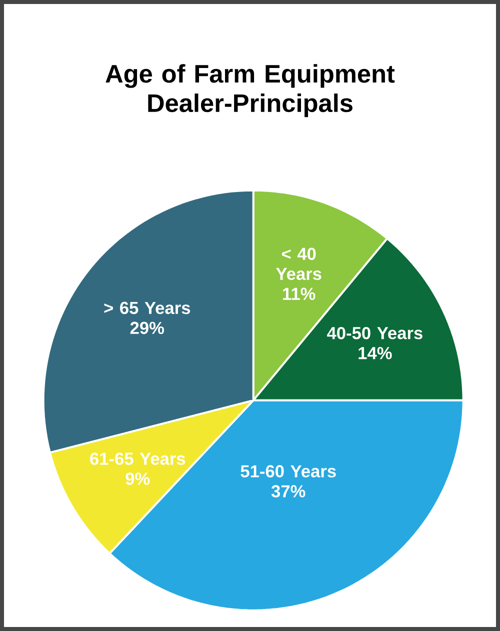 The height and width of the screenshot is (631, 500). I want to click on data-label: 9%, so click(138, 478).